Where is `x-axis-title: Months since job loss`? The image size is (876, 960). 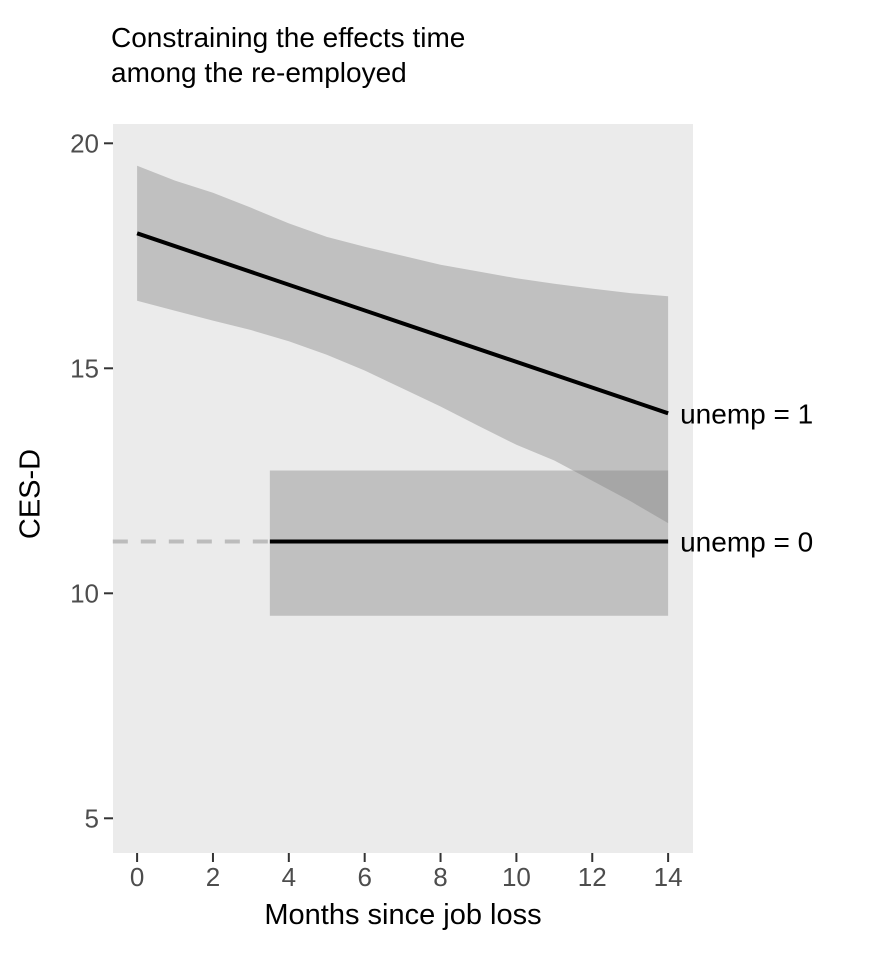
x-axis-title: Months since job loss is located at coordinates (403, 915).